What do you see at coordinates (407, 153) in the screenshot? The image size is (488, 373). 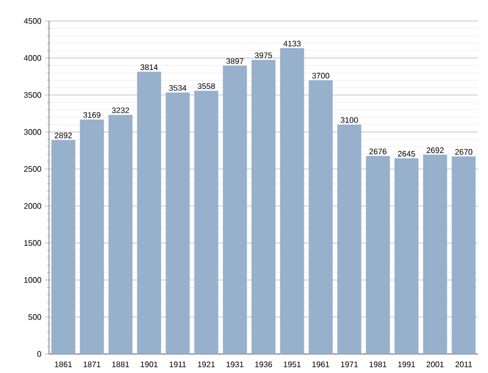 I see `data-label: 2645` at bounding box center [407, 153].